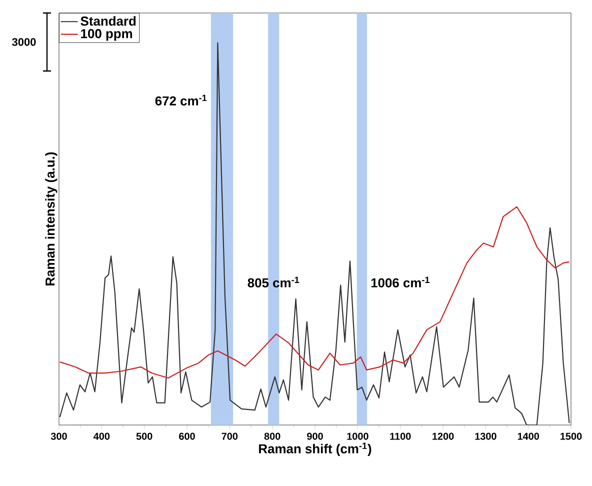  Describe the element at coordinates (315, 449) in the screenshot. I see `x-axis-title: Raman shift (cm$^{-1}$)` at that location.